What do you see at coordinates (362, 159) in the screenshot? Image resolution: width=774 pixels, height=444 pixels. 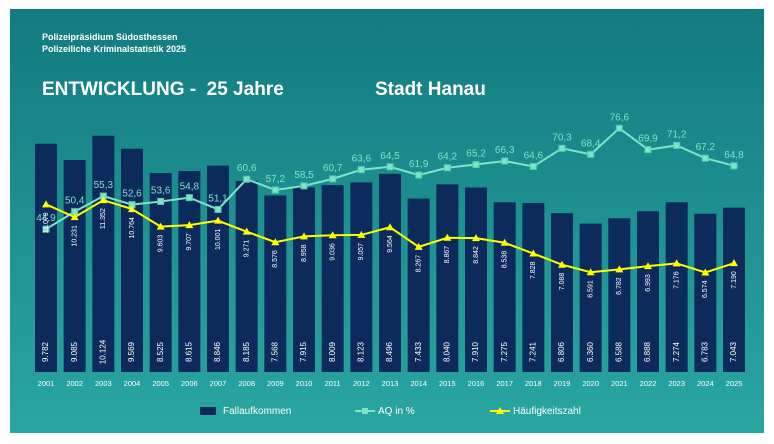 I see `point-value-label: 63,6` at bounding box center [362, 159].